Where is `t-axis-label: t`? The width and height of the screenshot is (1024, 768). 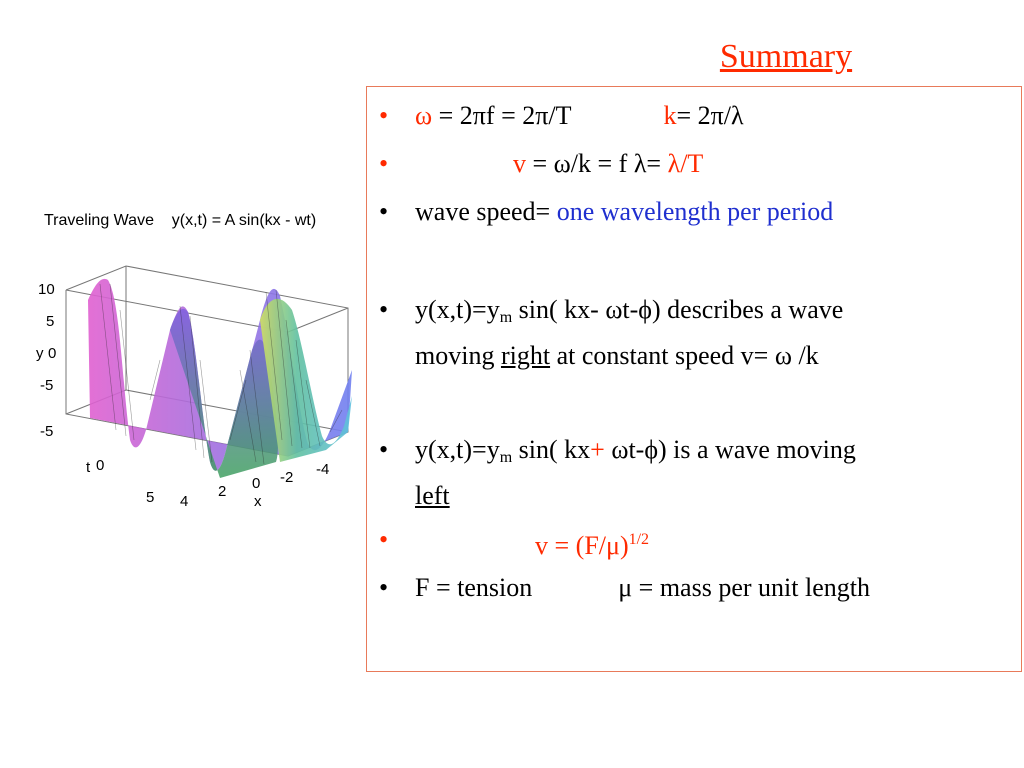
t-axis-label: t is located at coordinates (88, 467).